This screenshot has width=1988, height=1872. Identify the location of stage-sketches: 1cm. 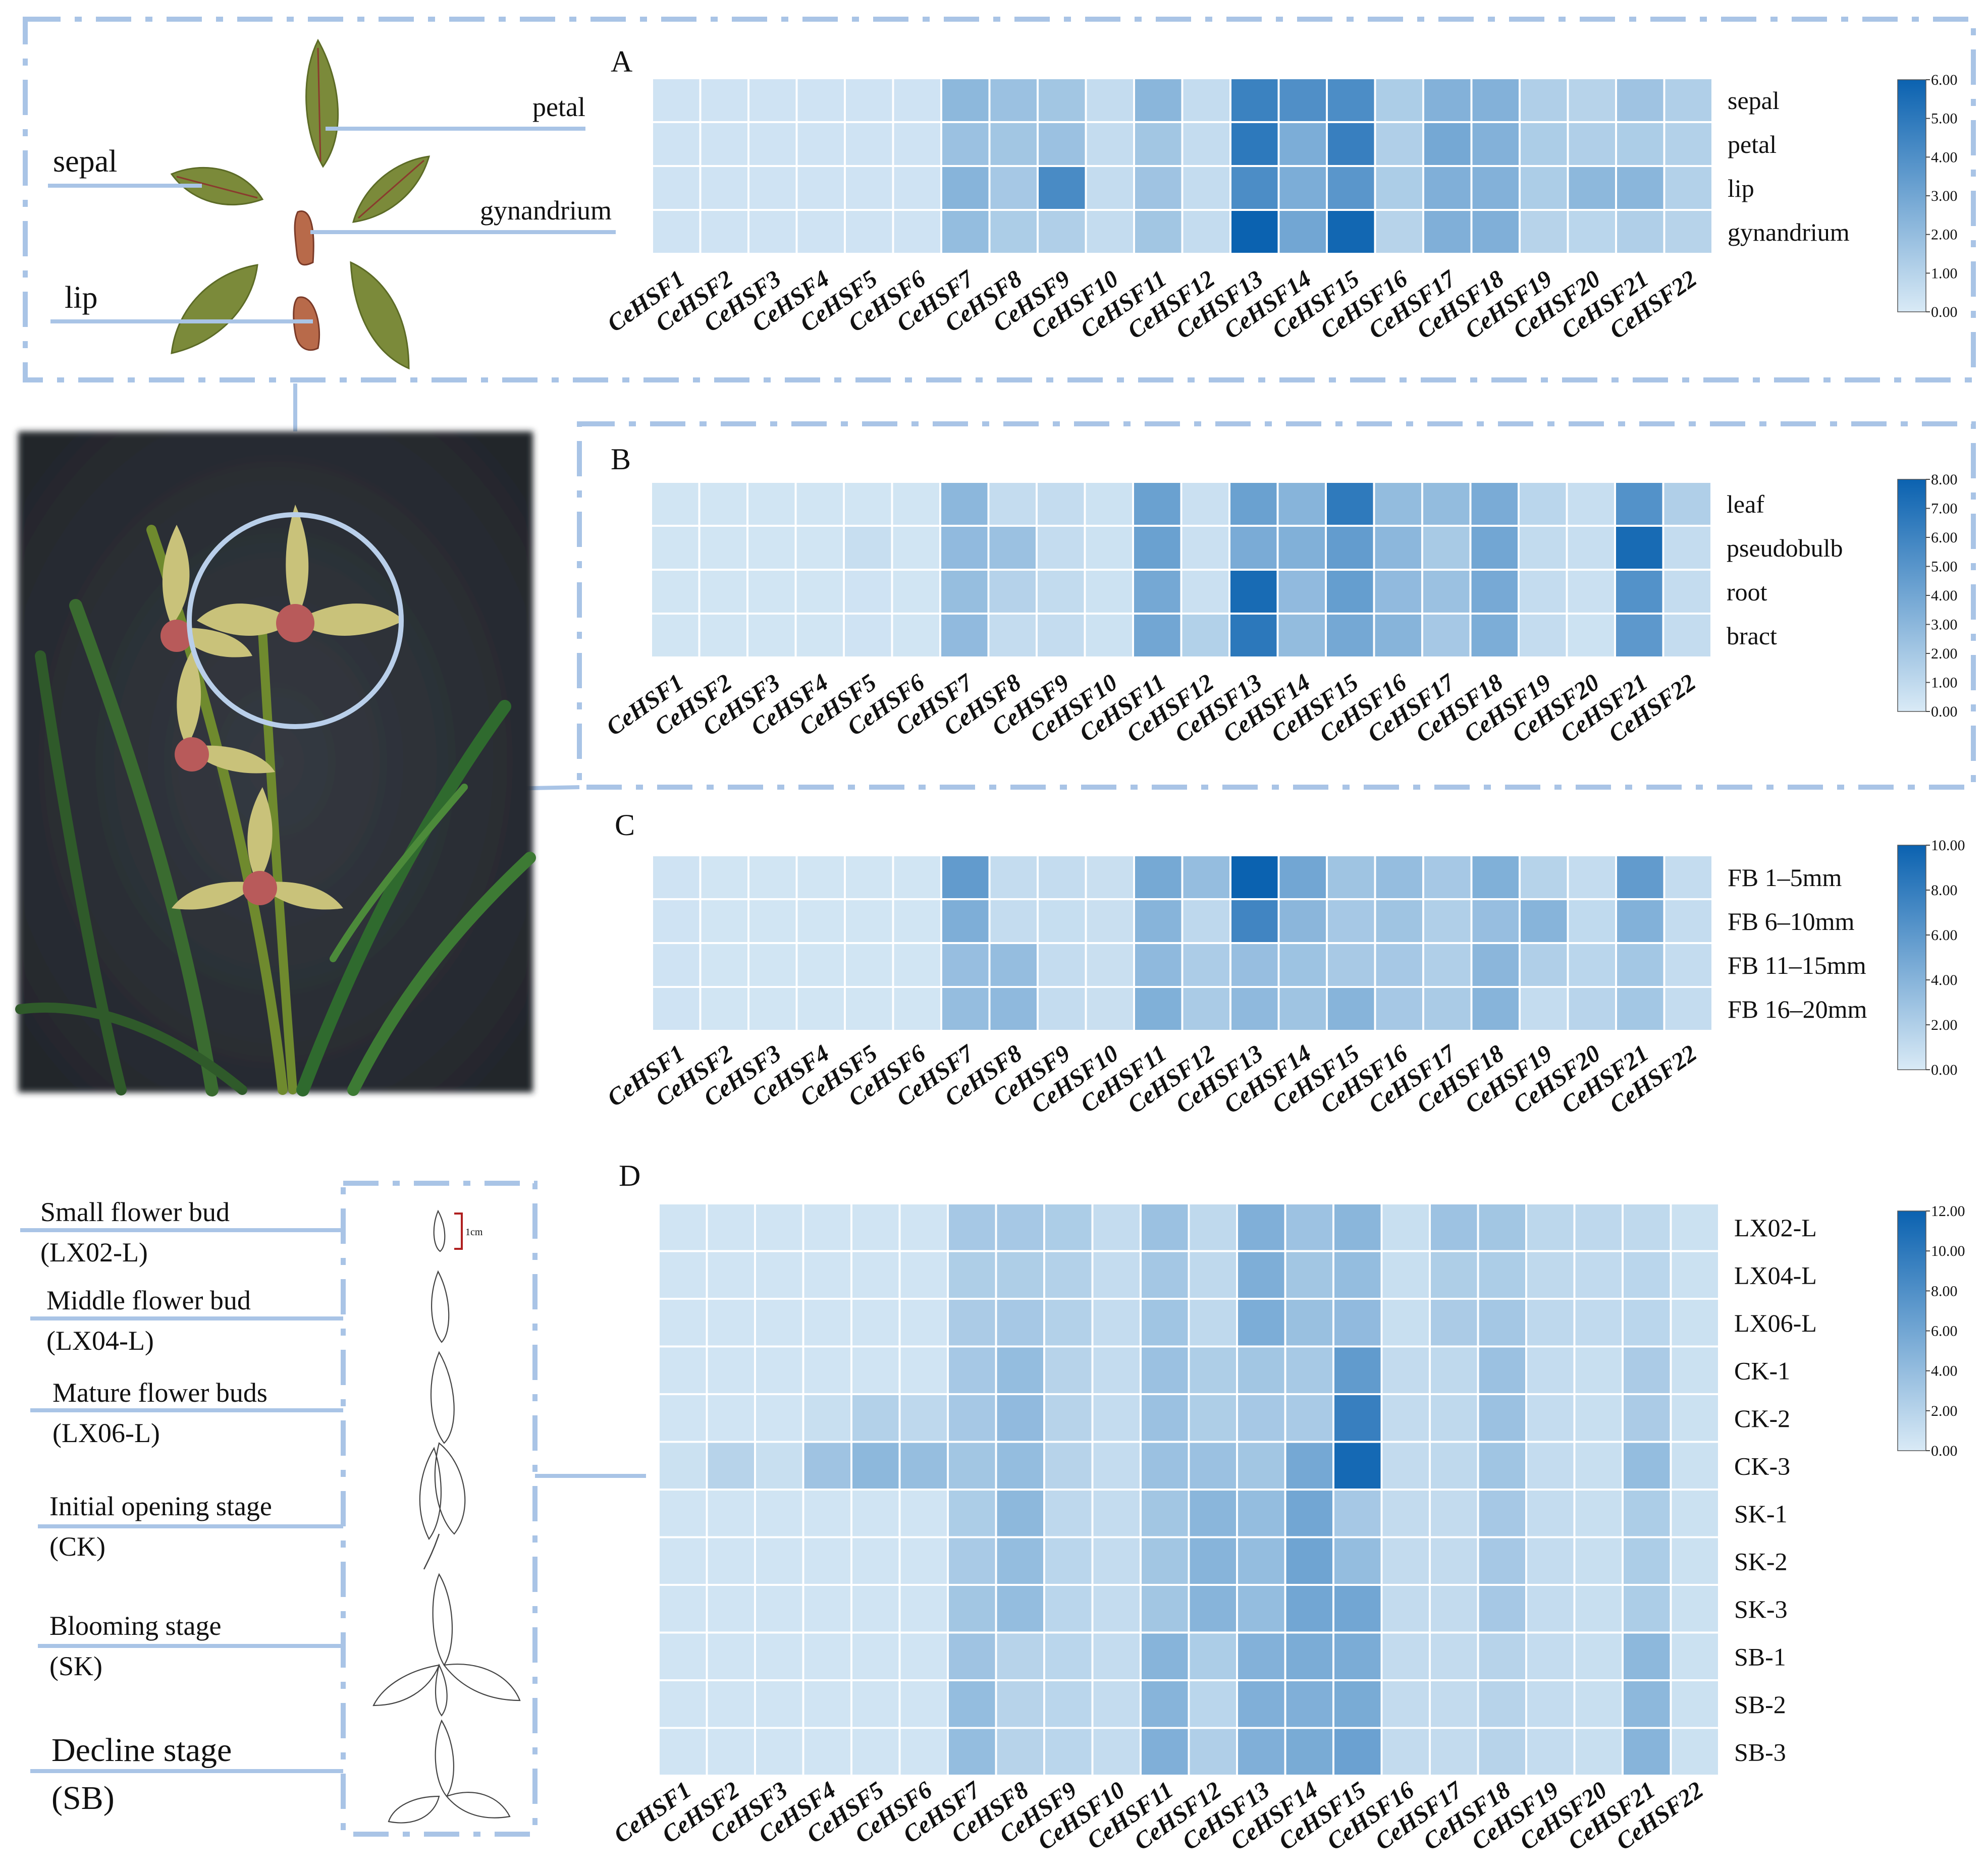
(447, 1517).